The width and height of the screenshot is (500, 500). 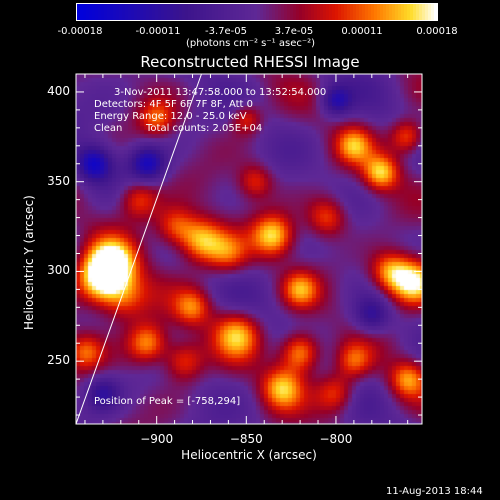 What do you see at coordinates (170, 116) in the screenshot?
I see `energy-range-annotation: Energy Range: 12.0 - 25.0 keV` at bounding box center [170, 116].